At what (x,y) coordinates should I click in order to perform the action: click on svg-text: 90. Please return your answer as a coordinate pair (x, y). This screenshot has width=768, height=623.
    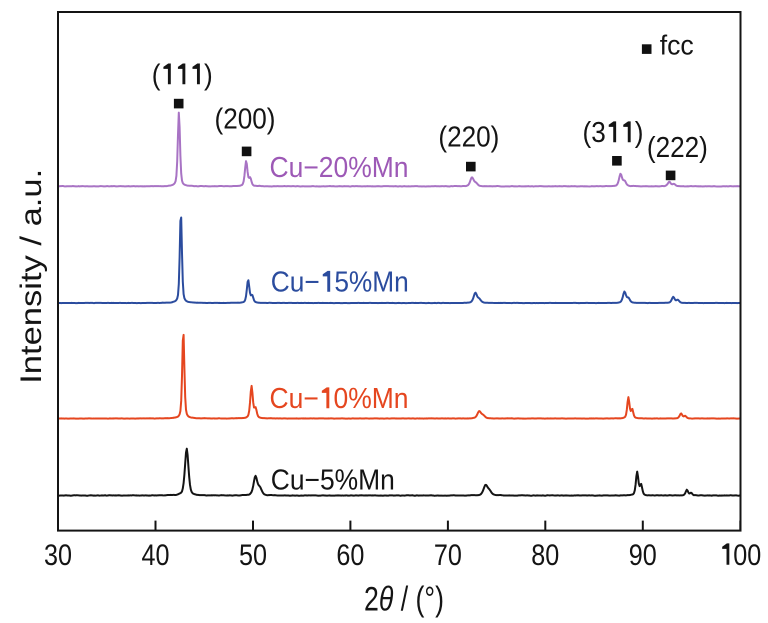
    Looking at the image, I should click on (643, 555).